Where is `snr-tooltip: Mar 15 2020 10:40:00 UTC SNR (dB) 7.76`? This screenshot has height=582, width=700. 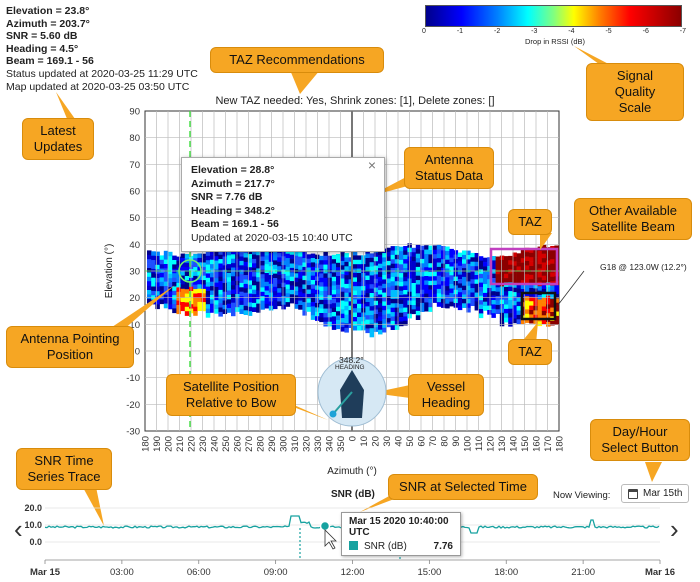
snr-tooltip: Mar 15 2020 10:40:00 UTC SNR (dB) 7.76 is located at coordinates (401, 534).